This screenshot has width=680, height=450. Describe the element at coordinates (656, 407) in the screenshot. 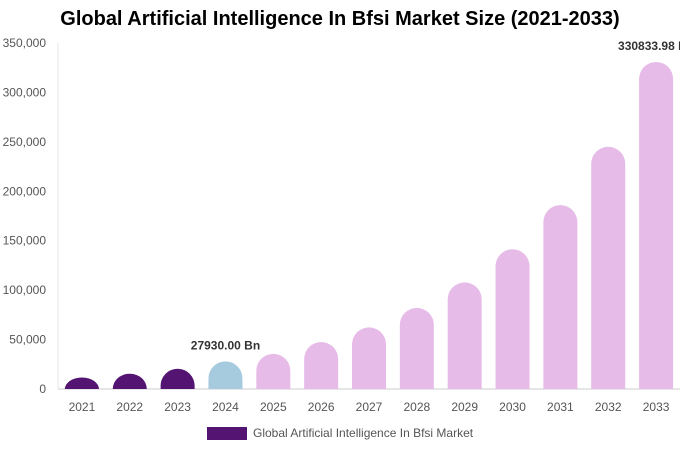

I see `x-tick-label: 2033` at that location.